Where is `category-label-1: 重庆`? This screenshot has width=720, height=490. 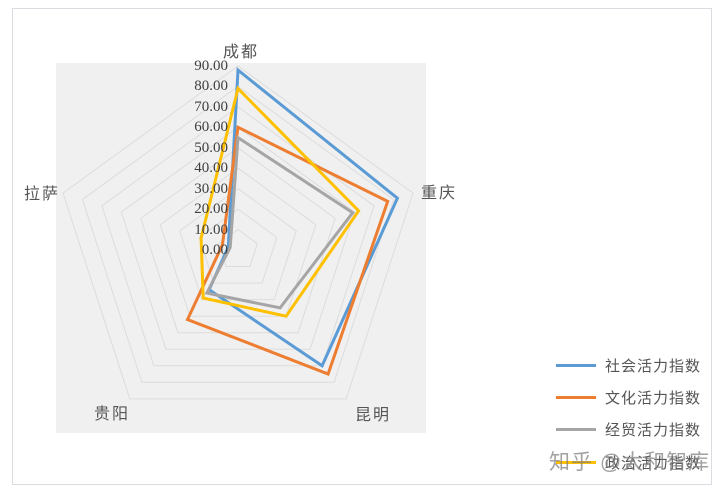
category-label-1: 重庆 is located at coordinates (439, 193).